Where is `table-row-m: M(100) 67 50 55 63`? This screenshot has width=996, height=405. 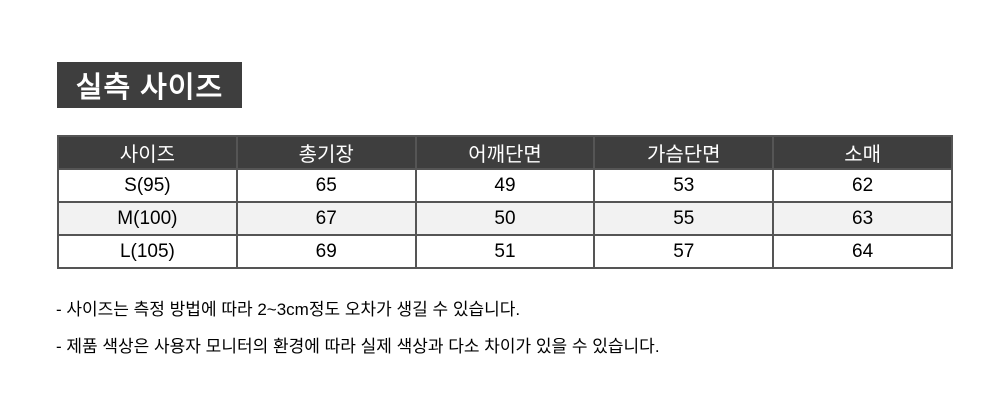 table-row-m: M(100) 67 50 55 63 is located at coordinates (505, 218).